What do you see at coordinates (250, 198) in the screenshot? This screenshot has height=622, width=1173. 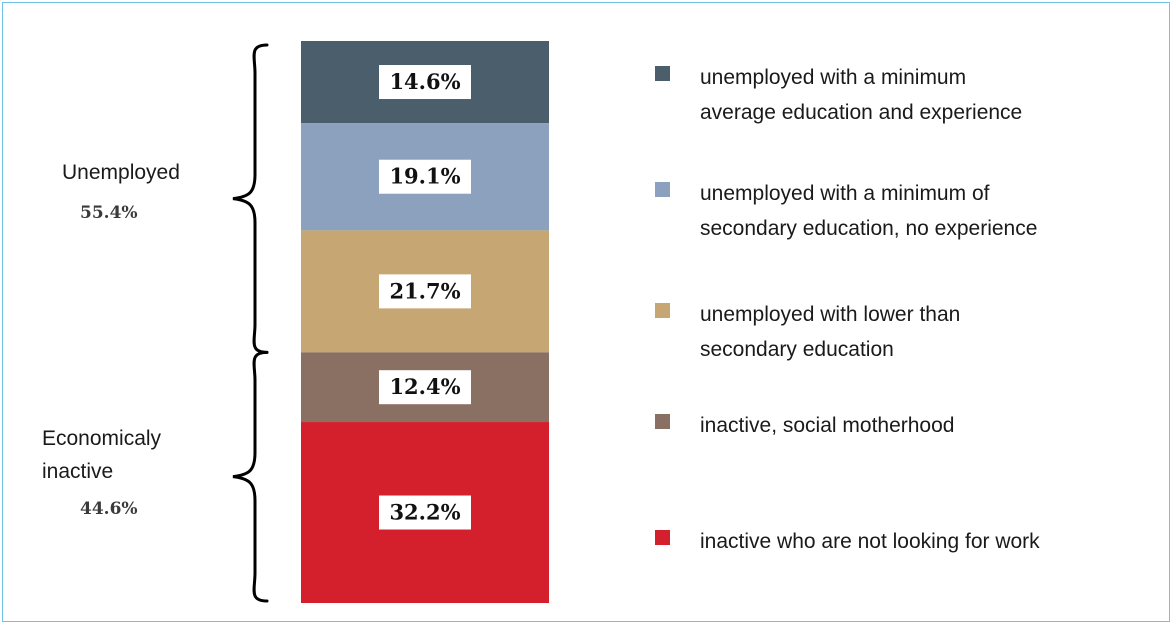 I see `unemployed-brace` at bounding box center [250, 198].